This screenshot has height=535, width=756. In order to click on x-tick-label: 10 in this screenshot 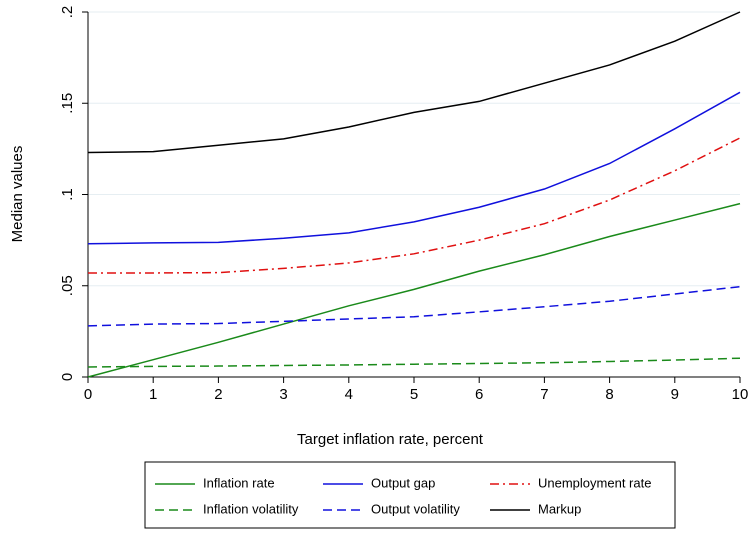, I will do `click(740, 394)`.